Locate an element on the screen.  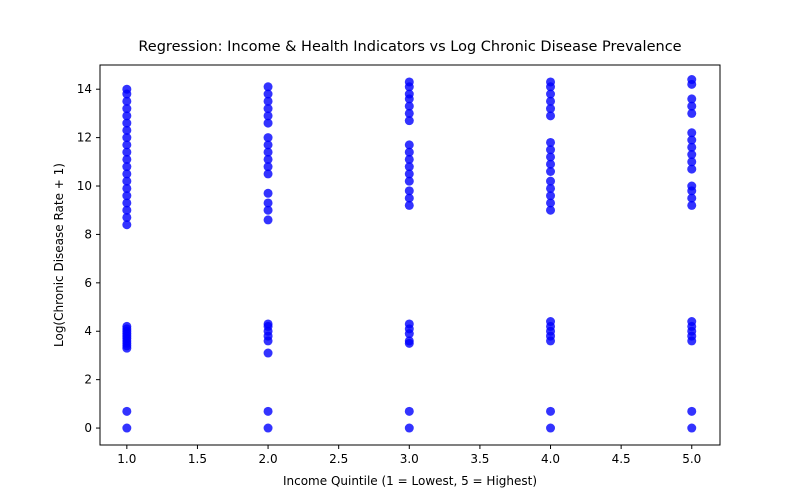
y-tick-label: 14 is located at coordinates (84, 89).